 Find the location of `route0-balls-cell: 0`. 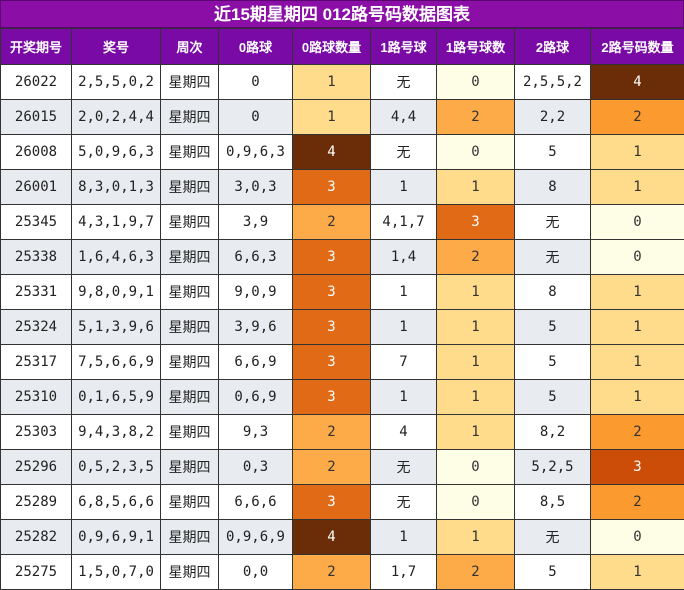

route0-balls-cell: 0 is located at coordinates (256, 82).